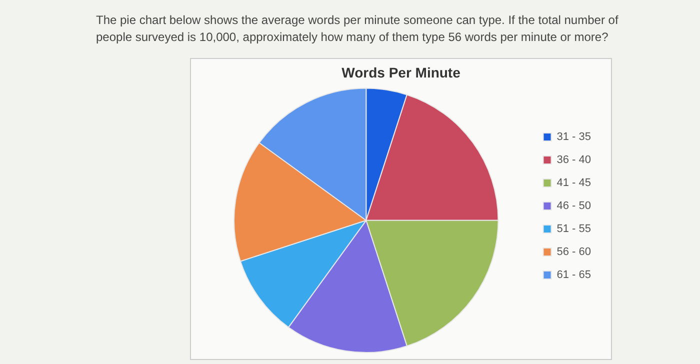  I want to click on legend-label: 61 - 65, so click(574, 275).